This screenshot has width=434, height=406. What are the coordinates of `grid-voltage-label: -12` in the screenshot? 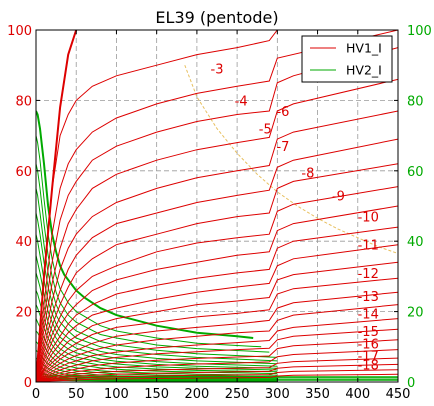 It's located at (368, 274).